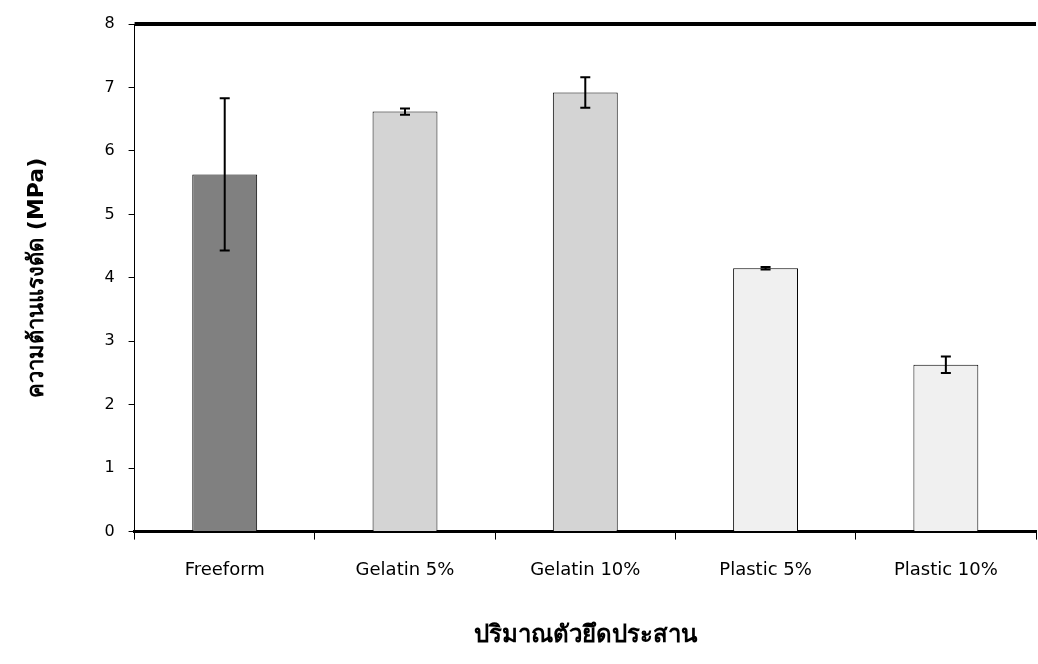 This screenshot has height=664, width=1038. I want to click on x-tick-label: Plastic 5%, so click(765, 569).